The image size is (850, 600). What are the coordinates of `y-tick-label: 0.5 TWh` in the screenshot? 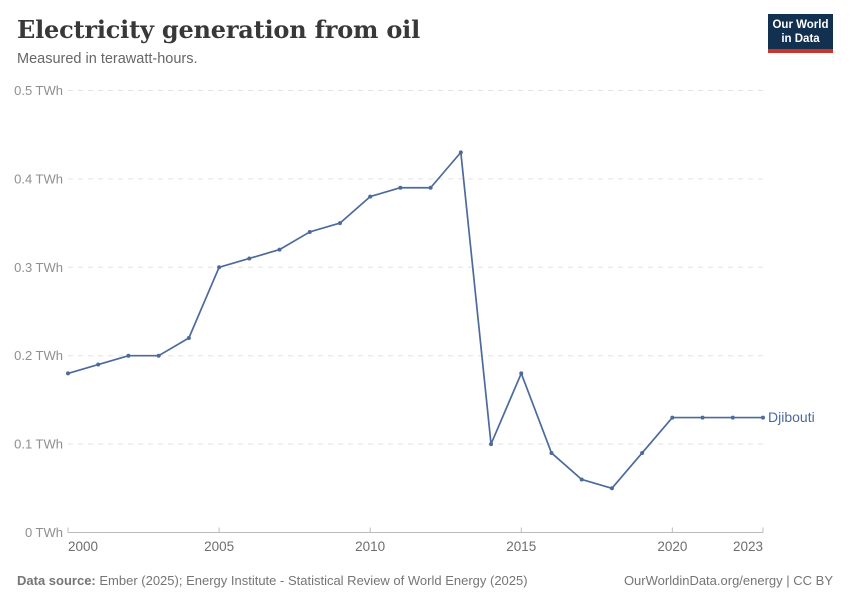 It's located at (38, 90).